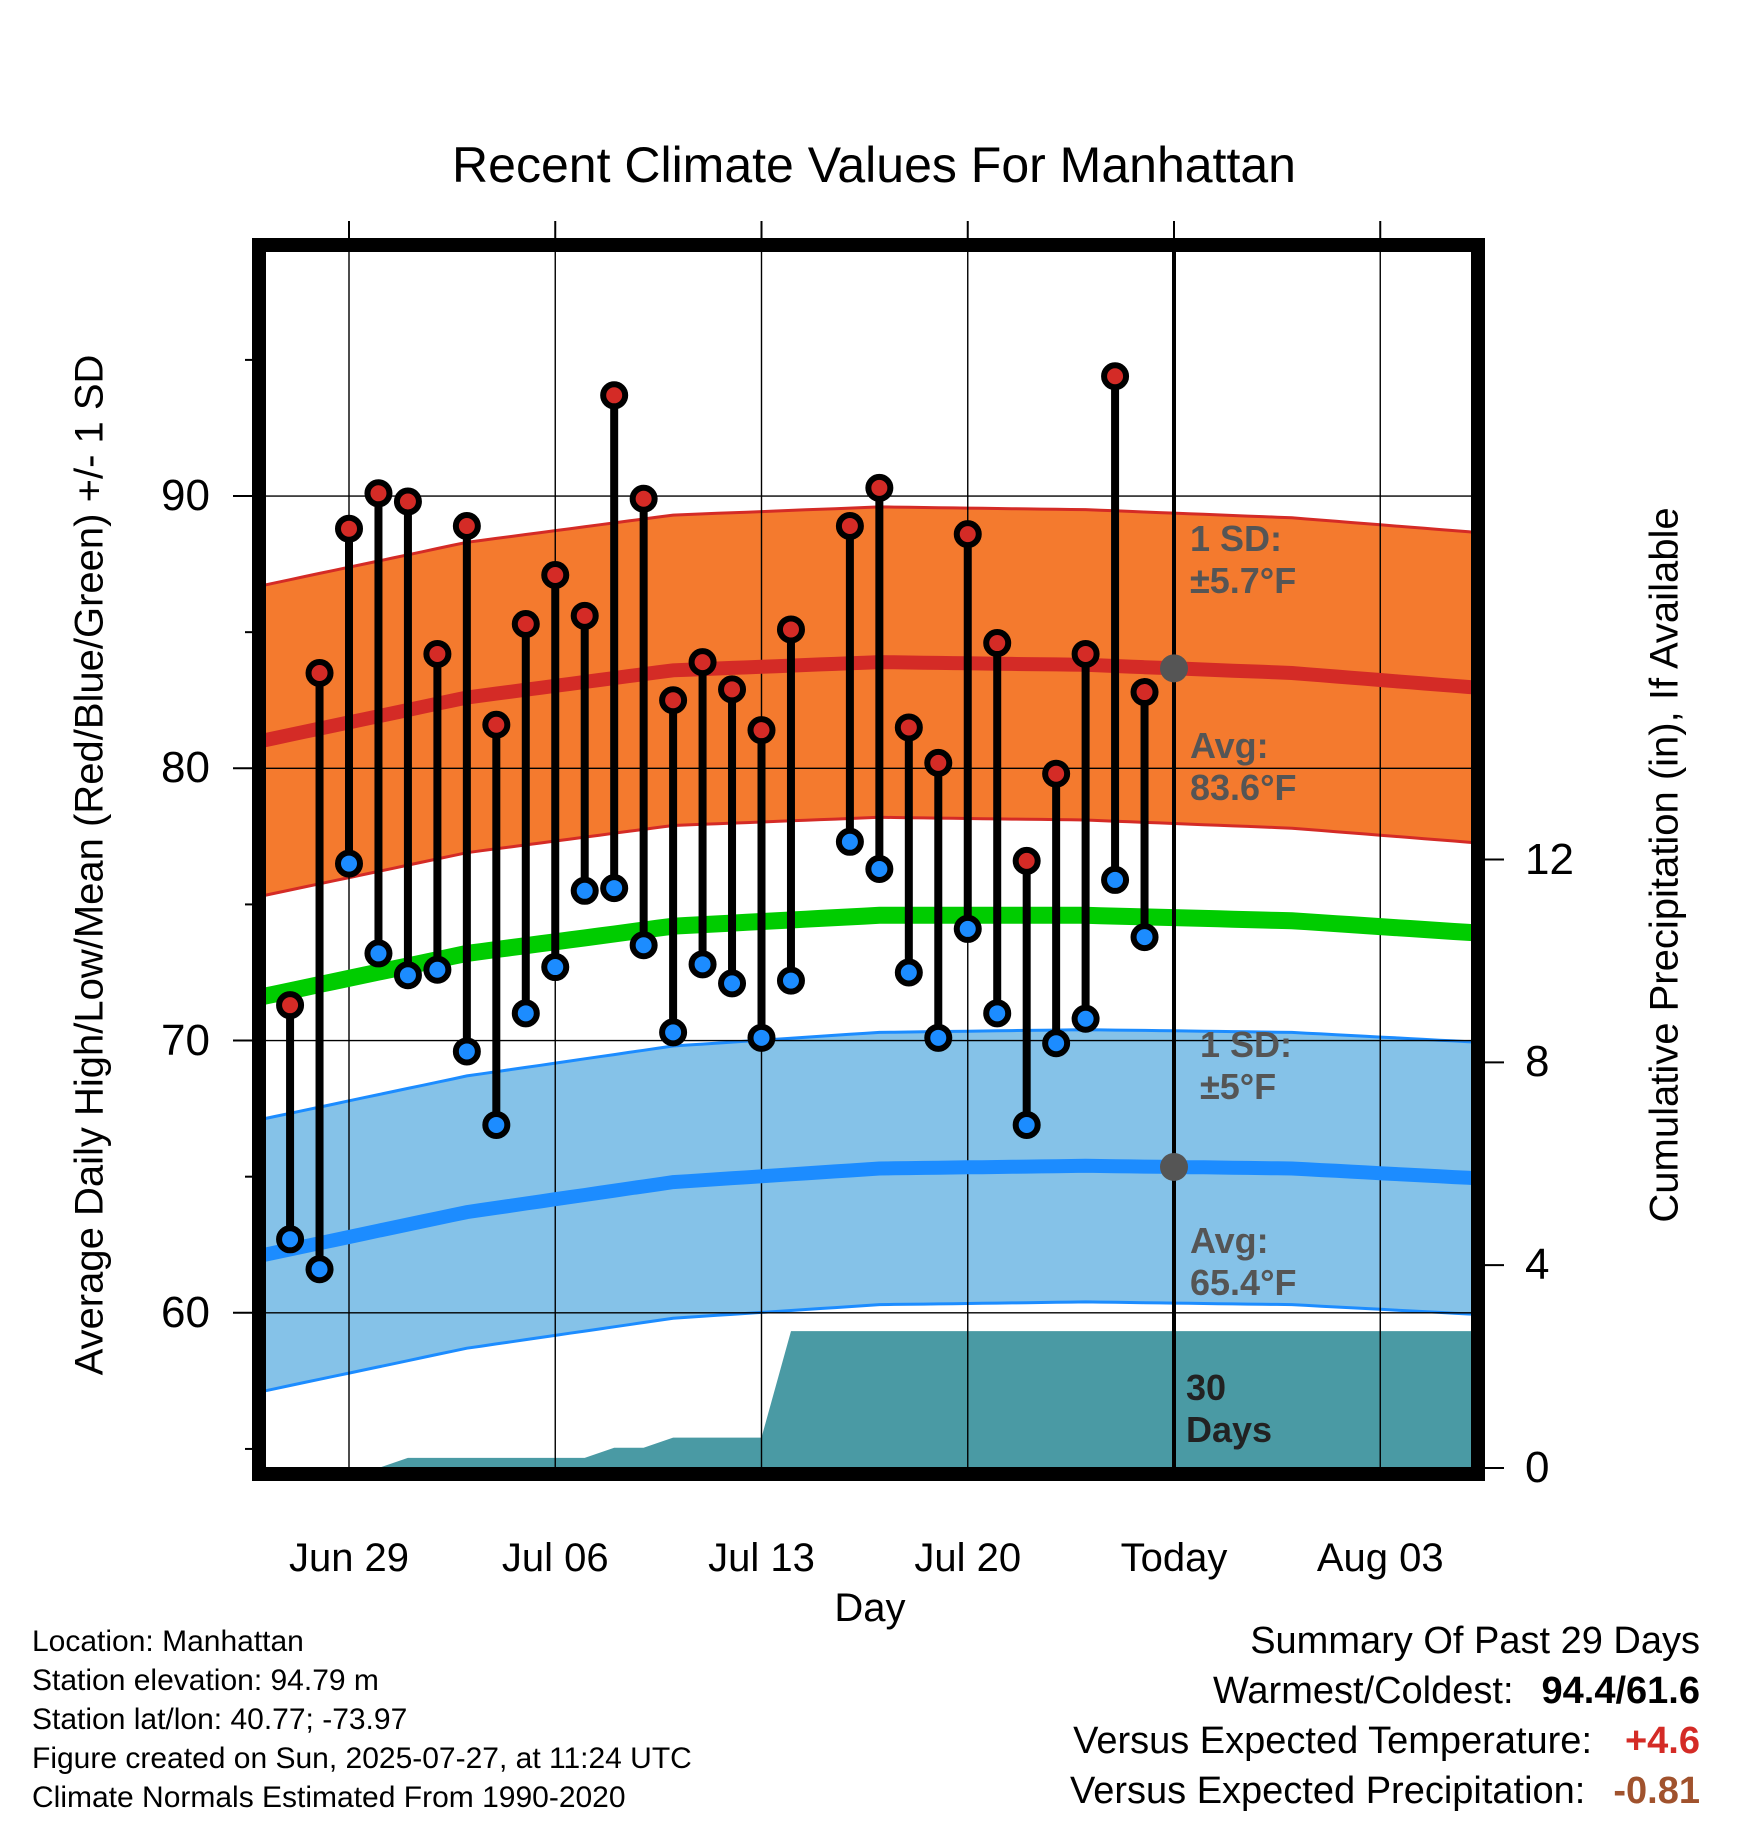 The width and height of the screenshot is (1748, 1828). I want to click on y-tick-label: 60, so click(185, 1312).